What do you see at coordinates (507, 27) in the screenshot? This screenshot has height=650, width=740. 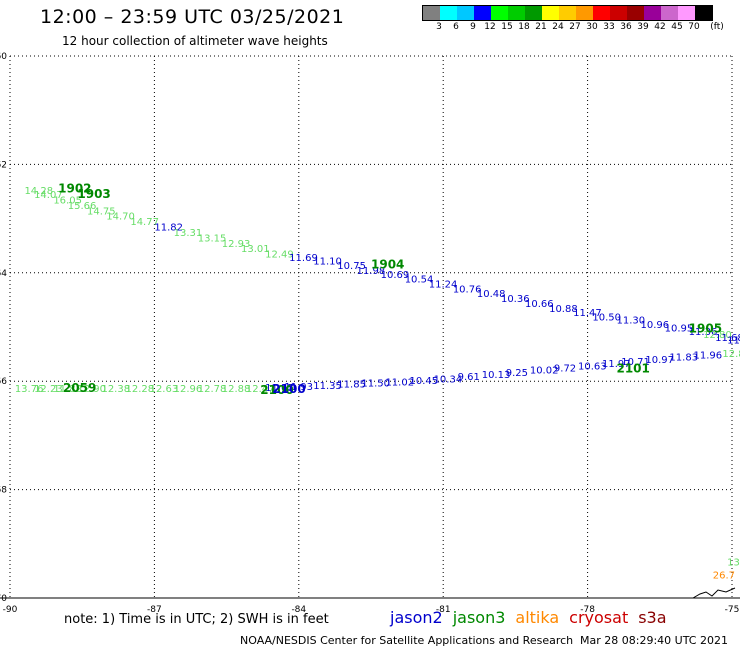 I see `color-legend-label: 15` at bounding box center [507, 27].